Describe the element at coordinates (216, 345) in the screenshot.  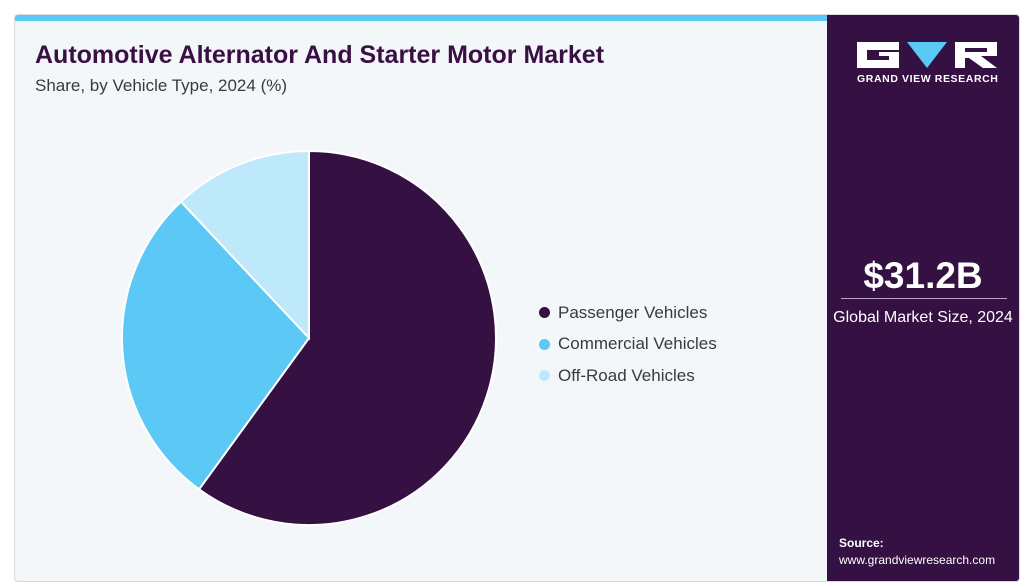
I see `pie-slice-commercial-vehicles` at that location.